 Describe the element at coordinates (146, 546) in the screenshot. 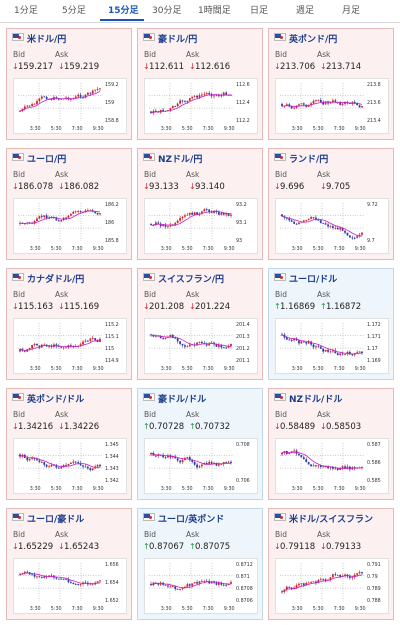

I see `arrow-up-icon: ↑` at that location.